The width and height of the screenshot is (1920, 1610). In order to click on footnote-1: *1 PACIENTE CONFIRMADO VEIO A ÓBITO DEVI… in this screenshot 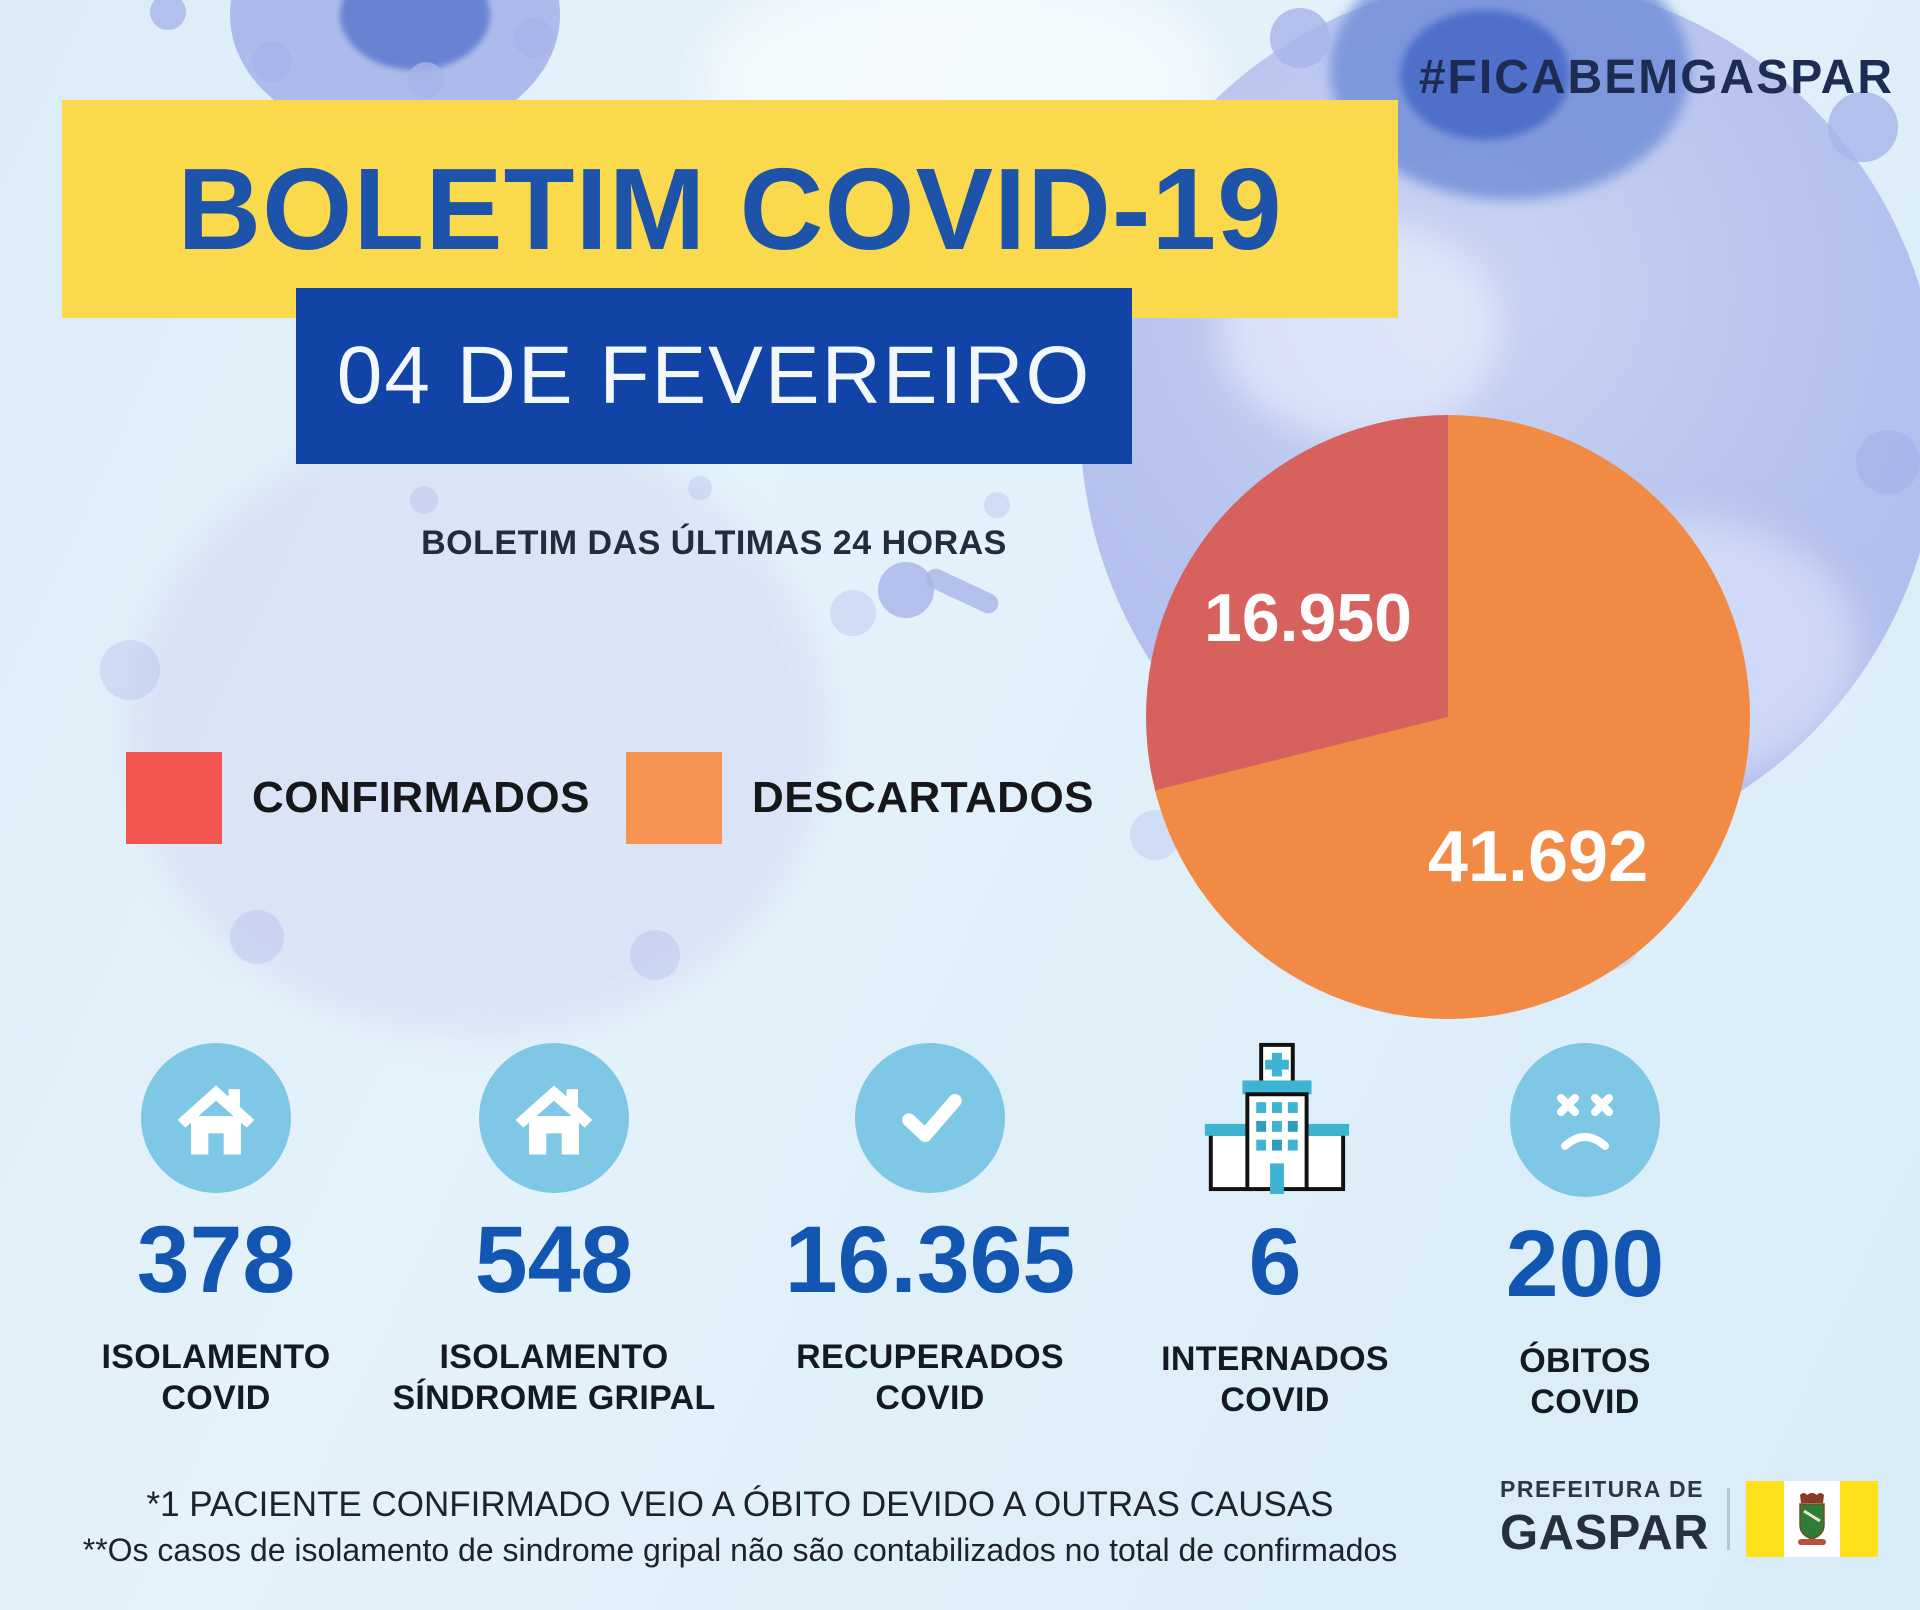, I will do `click(740, 1504)`.